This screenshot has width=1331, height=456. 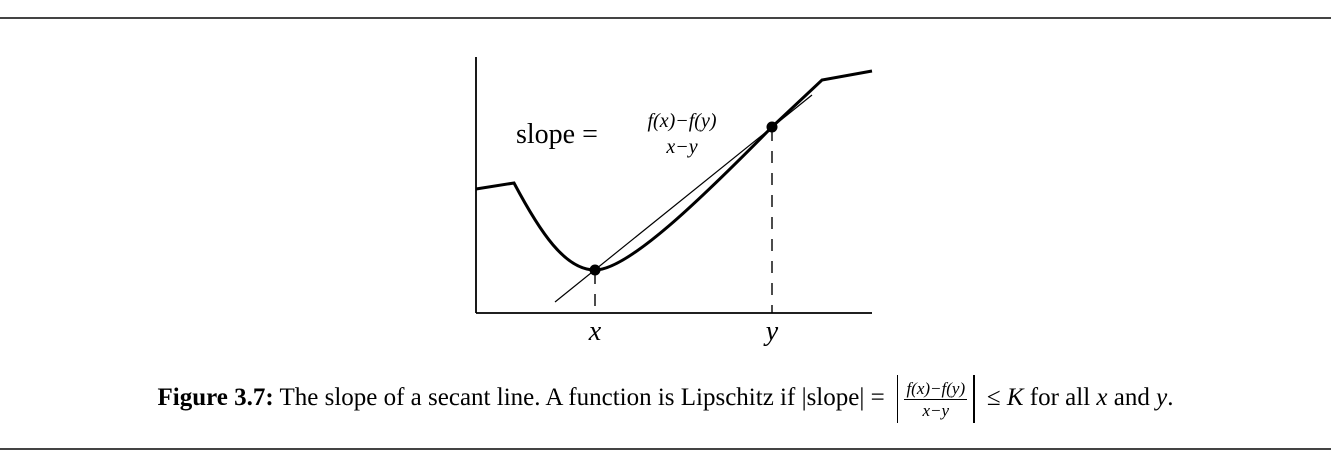 I want to click on abs-bar-right, so click(x=974, y=399).